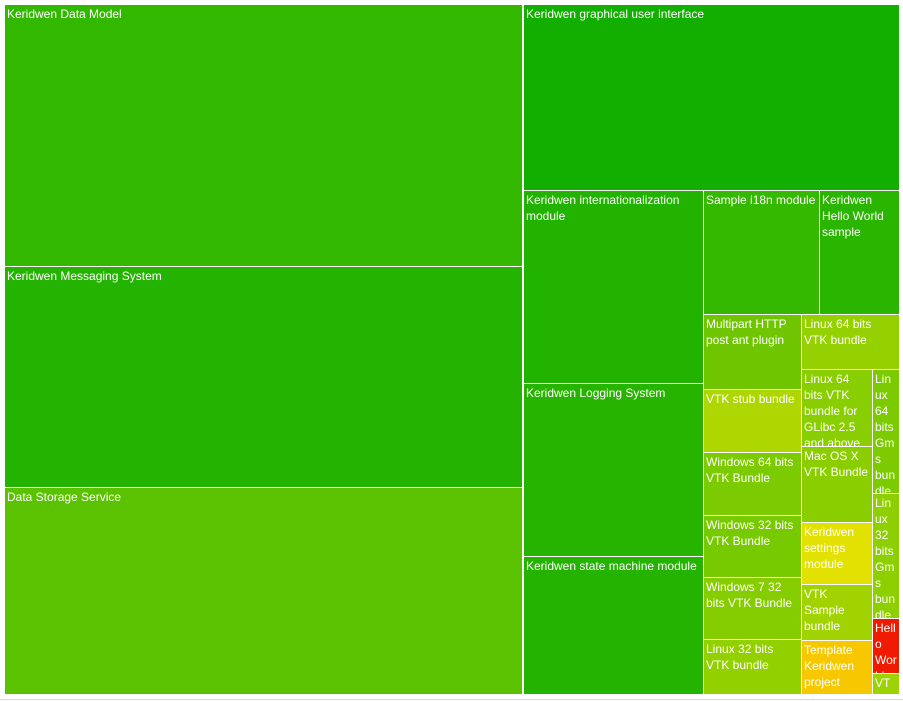 The image size is (903, 701). I want to click on treemap-tile: Mac OS X VTK Bundle, so click(837, 484).